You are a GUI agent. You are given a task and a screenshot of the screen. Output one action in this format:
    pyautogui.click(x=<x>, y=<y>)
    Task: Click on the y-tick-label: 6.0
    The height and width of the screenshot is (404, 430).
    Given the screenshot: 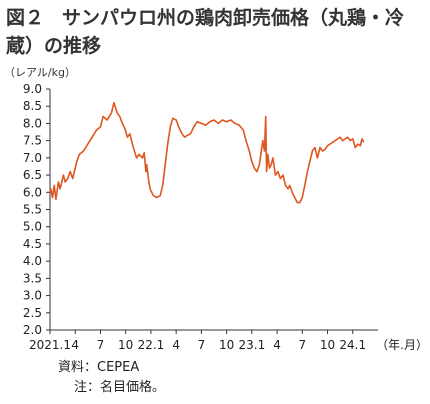 What is the action you would take?
    pyautogui.click(x=32, y=192)
    